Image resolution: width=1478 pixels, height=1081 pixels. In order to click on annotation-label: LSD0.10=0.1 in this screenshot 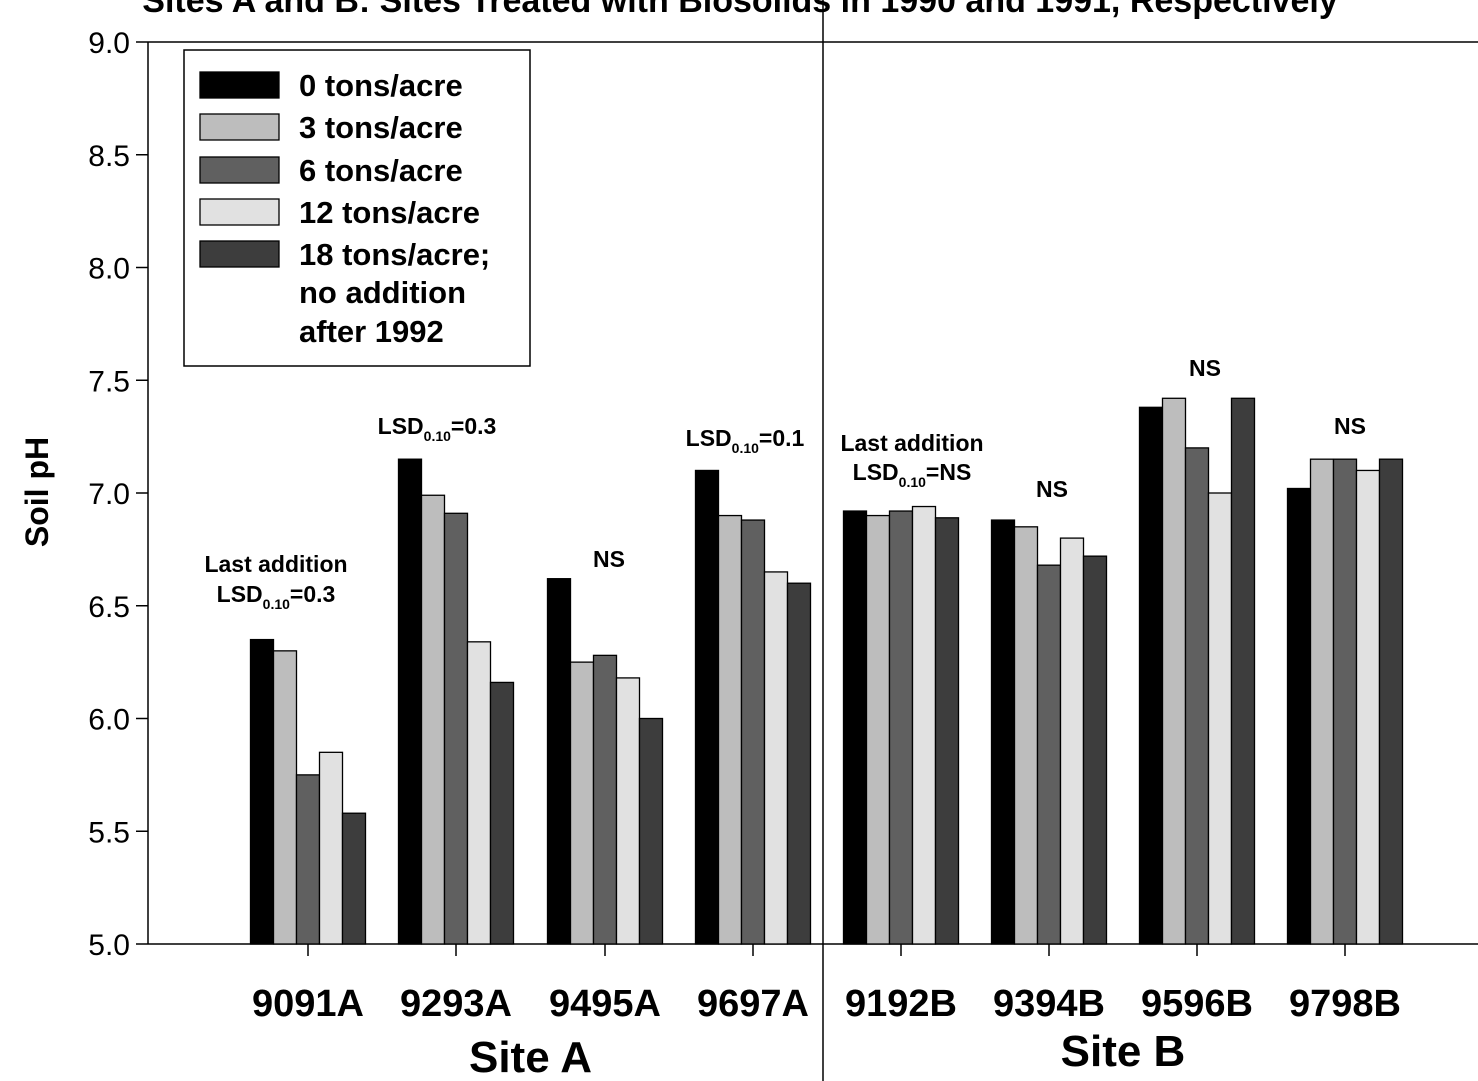, I will do `click(745, 440)`.